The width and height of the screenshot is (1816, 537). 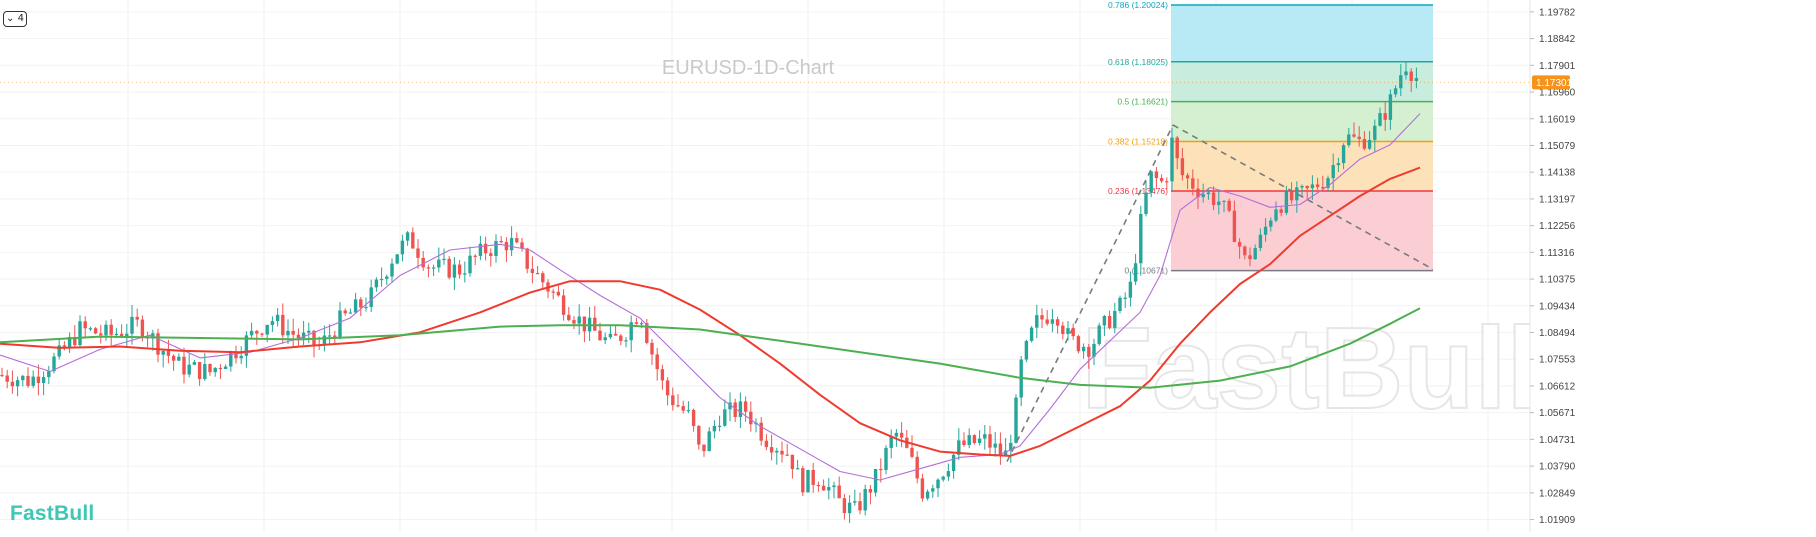 What do you see at coordinates (1557, 520) in the screenshot?
I see `price-tick-label: 1.01909` at bounding box center [1557, 520].